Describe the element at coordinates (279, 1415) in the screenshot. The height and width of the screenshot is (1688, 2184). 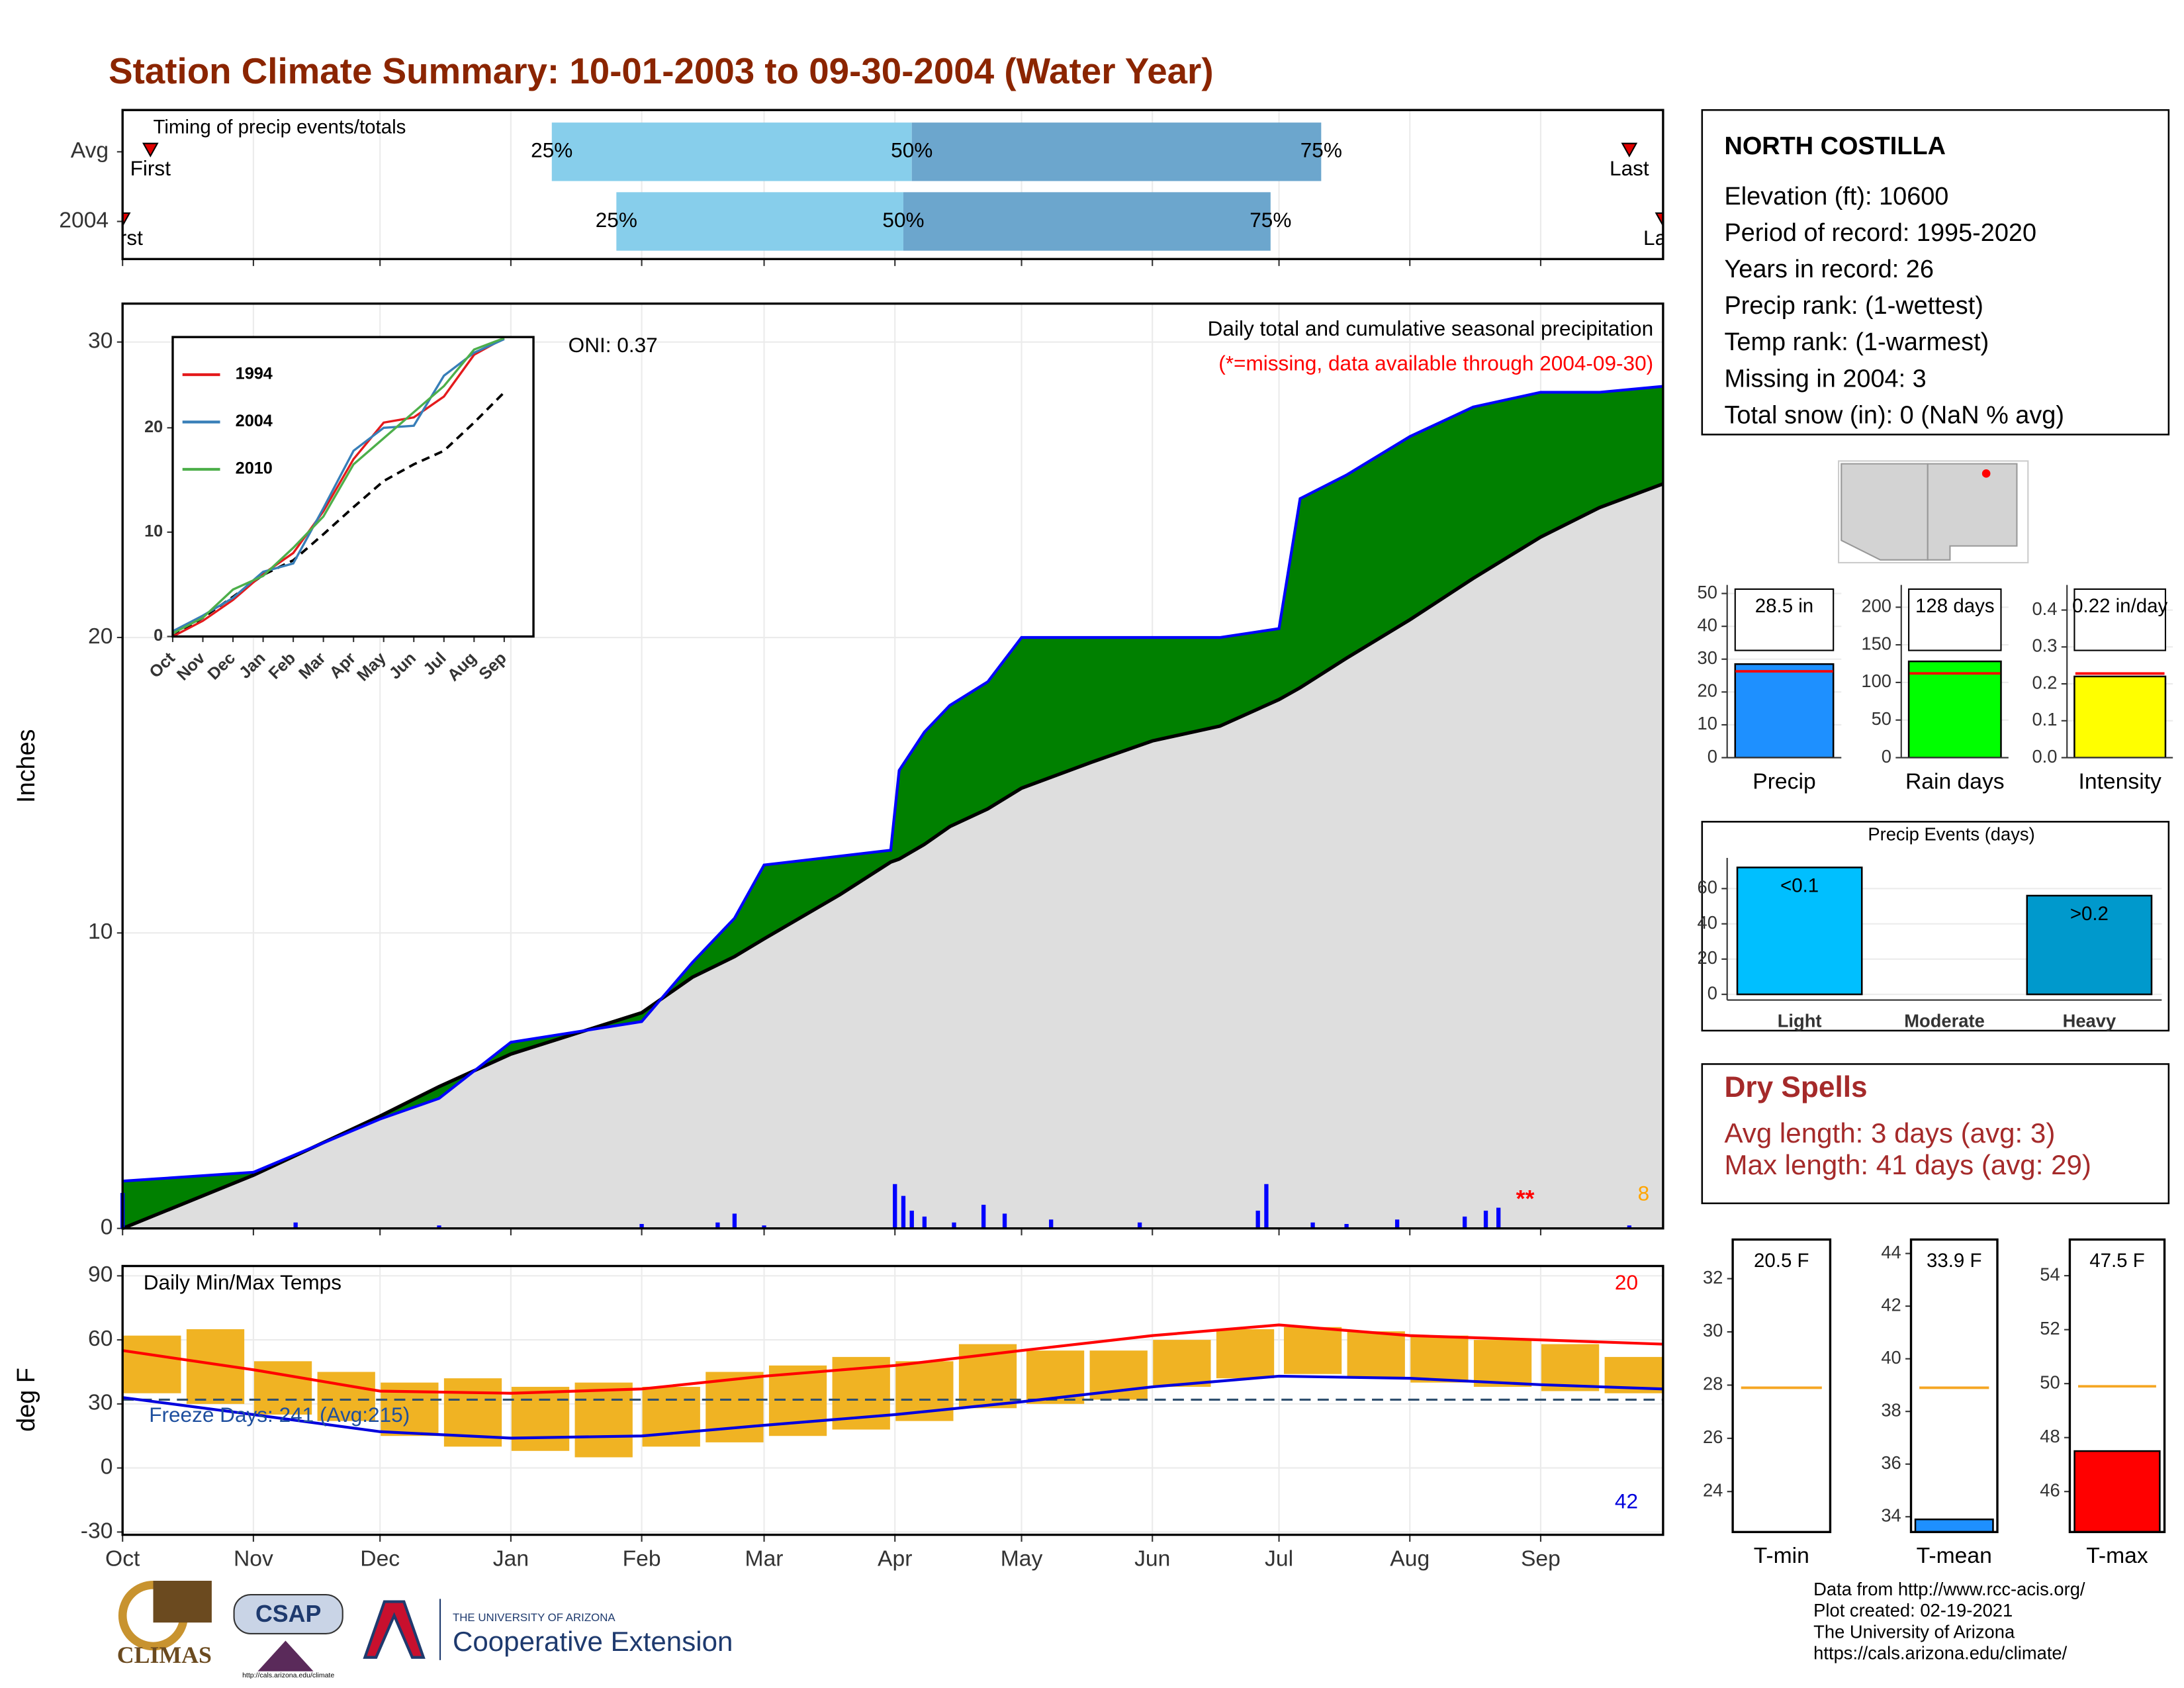
I see `freeze-days: Freeze Days: 241 (Avg:215)` at that location.